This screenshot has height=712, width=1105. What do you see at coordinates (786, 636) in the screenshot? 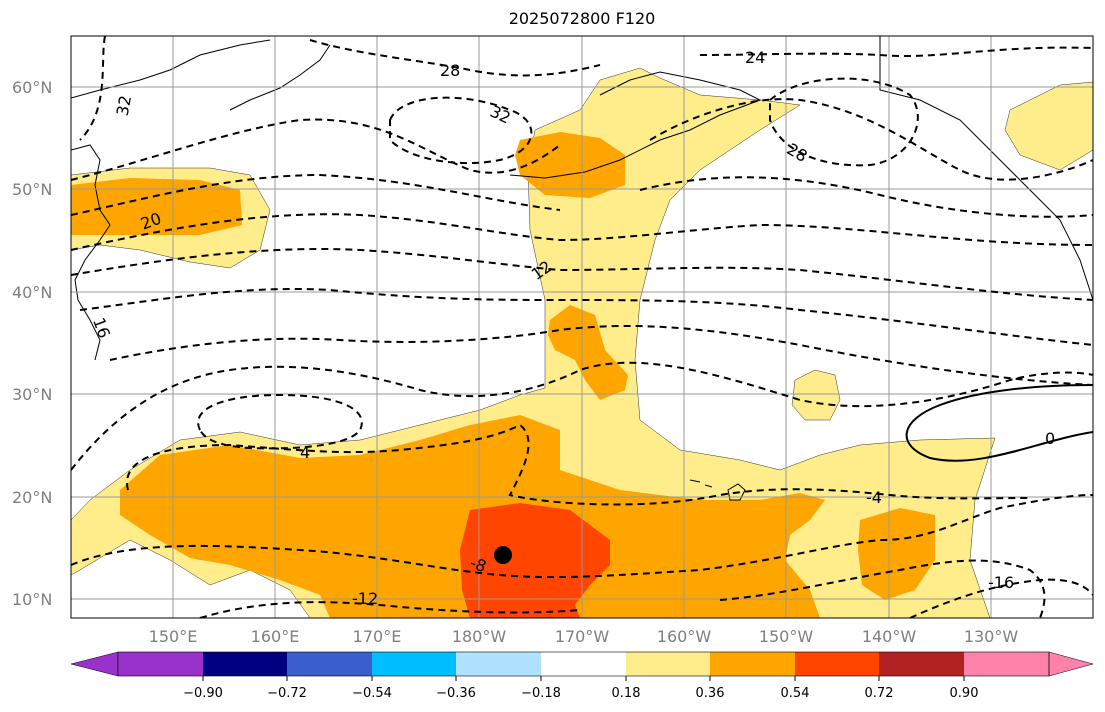
I see `lon-label-150w: 150°W` at bounding box center [786, 636].